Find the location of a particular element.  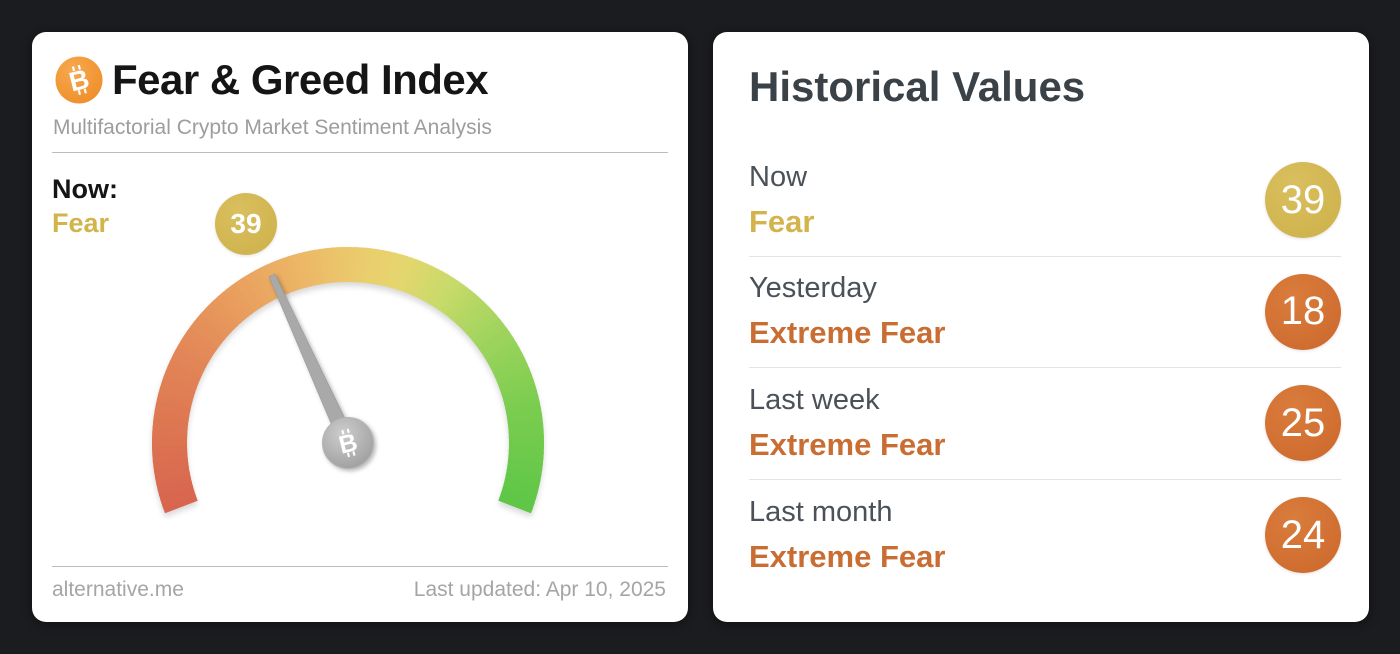

page-title: Fear & Greed Index is located at coordinates (300, 79).